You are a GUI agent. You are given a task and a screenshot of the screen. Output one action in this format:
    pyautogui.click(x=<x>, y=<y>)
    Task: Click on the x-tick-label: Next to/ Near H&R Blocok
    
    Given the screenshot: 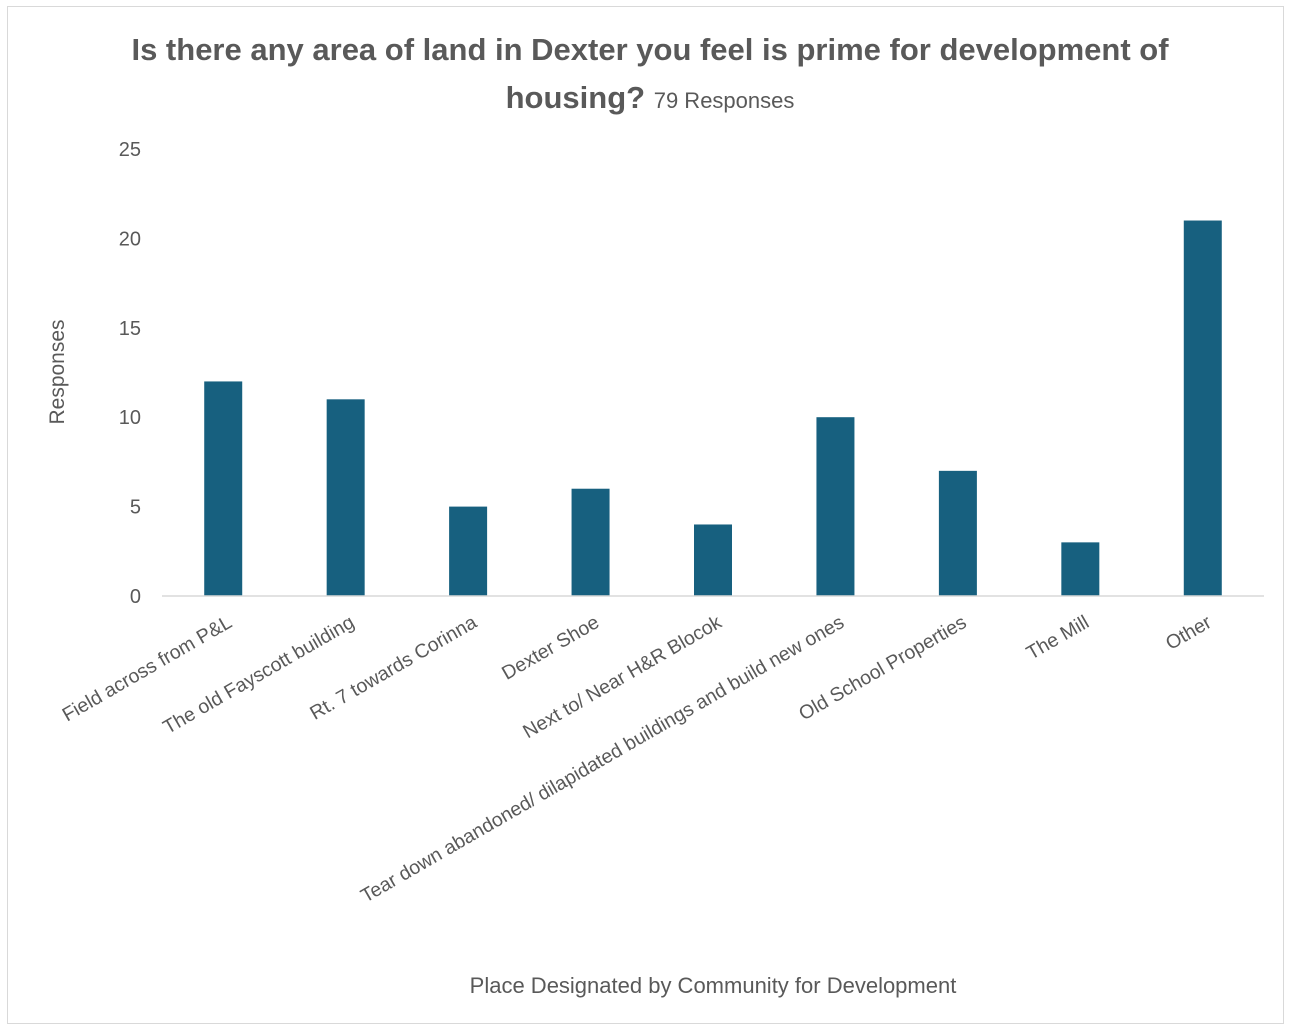 What is the action you would take?
    pyautogui.click(x=622, y=677)
    